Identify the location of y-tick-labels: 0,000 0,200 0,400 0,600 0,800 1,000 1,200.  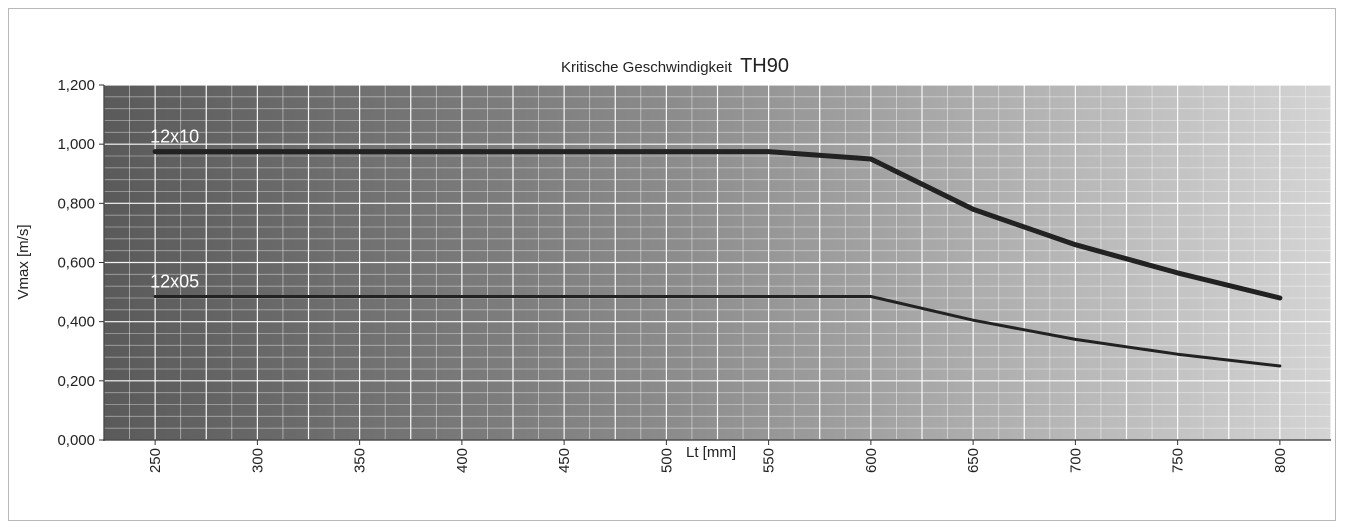
(80, 263).